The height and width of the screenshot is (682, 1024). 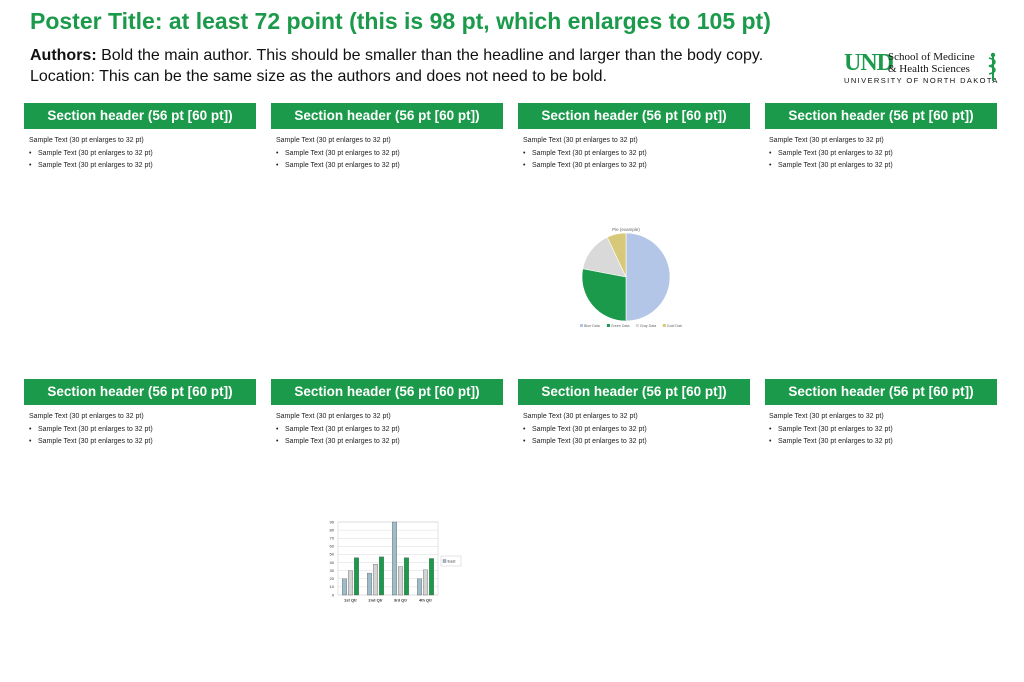 I want to click on bar-y-tick-label: 80, so click(x=332, y=529).